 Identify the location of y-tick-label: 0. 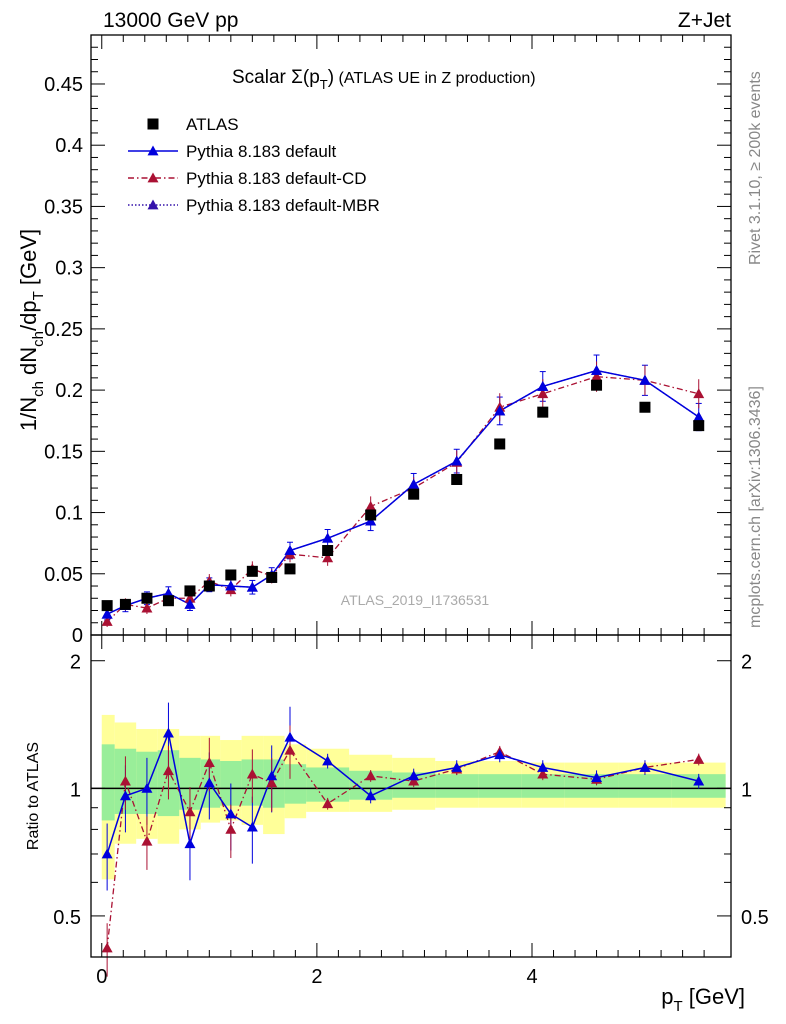
(77, 636).